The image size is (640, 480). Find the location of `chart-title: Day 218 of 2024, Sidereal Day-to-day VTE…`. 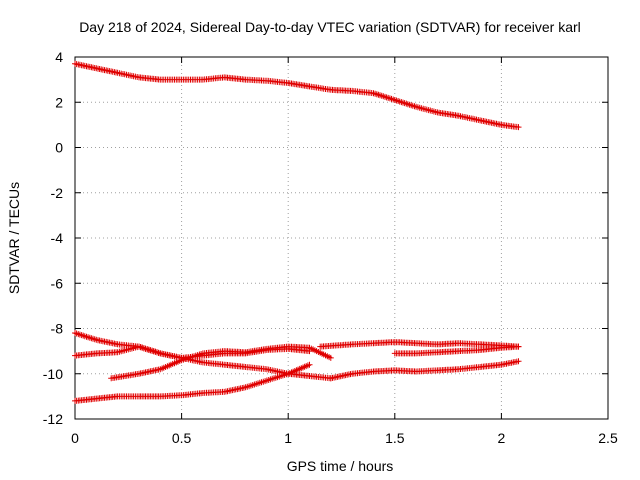

chart-title: Day 218 of 2024, Sidereal Day-to-day VTE… is located at coordinates (330, 27).